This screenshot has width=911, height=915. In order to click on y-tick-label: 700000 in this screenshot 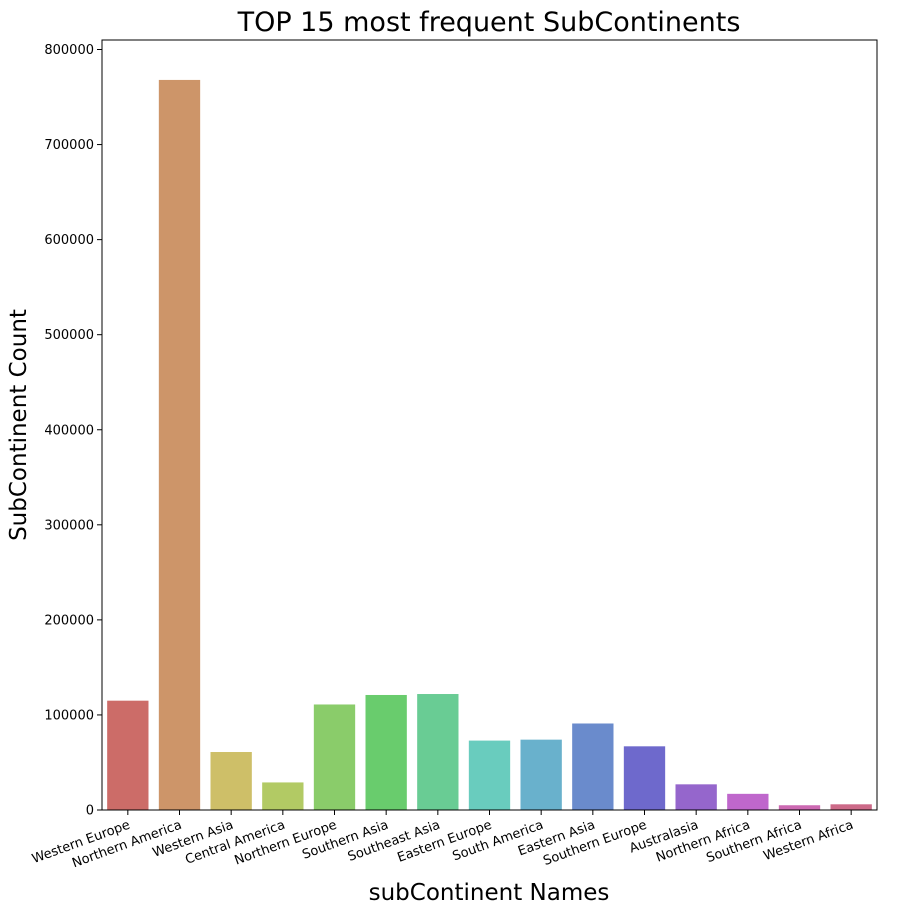, I will do `click(69, 145)`.